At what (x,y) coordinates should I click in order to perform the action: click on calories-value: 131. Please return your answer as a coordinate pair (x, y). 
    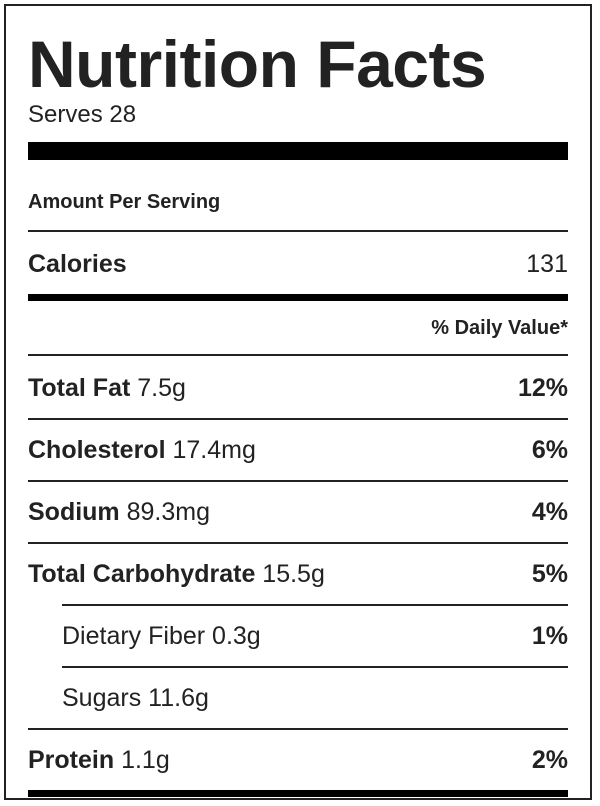
    Looking at the image, I should click on (547, 263).